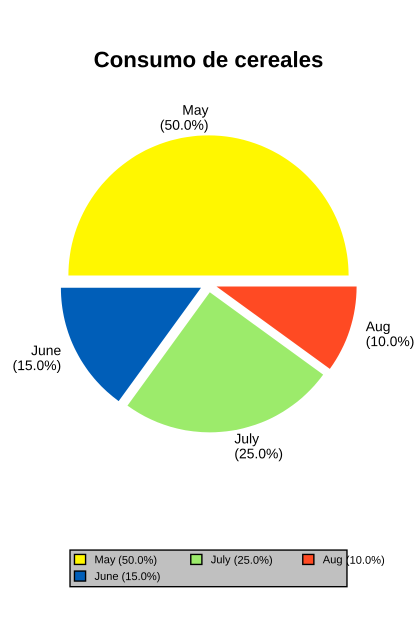 This screenshot has width=417, height=631. What do you see at coordinates (258, 455) in the screenshot?
I see `data-label: (25.0%)` at bounding box center [258, 455].